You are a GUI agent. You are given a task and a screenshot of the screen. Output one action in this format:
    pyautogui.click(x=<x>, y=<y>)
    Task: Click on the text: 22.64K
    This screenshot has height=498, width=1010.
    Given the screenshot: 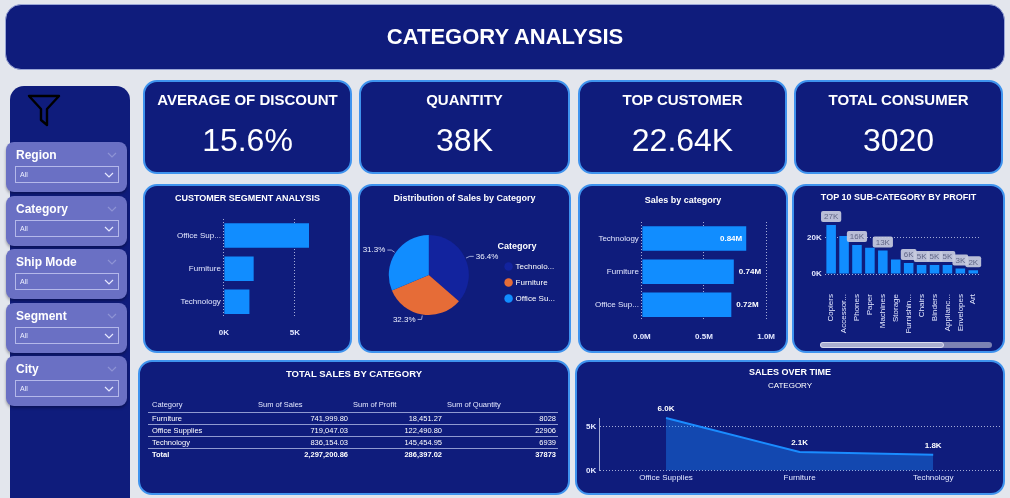 What is the action you would take?
    pyautogui.click(x=682, y=140)
    